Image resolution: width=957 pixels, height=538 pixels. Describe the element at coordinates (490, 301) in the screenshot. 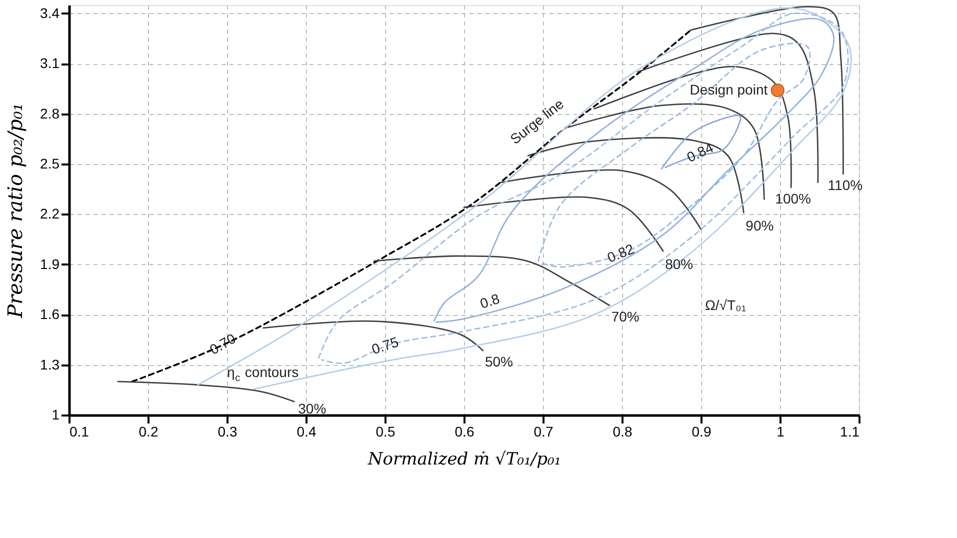

I see `annotation: 0.8` at that location.